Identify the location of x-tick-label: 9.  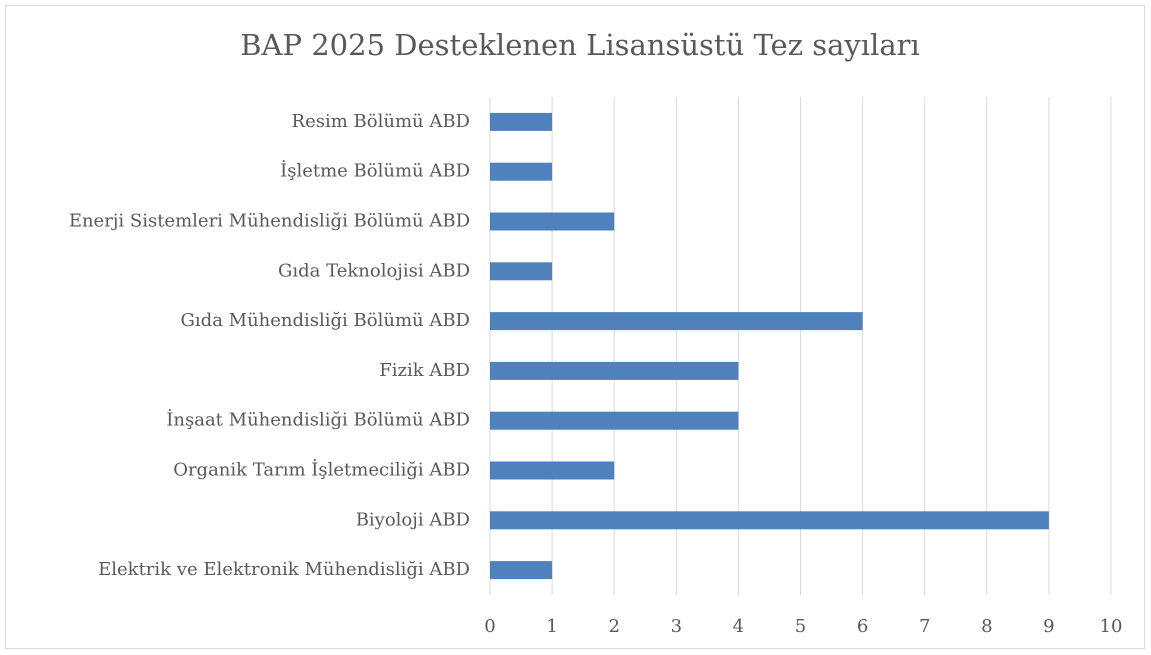
(1048, 626).